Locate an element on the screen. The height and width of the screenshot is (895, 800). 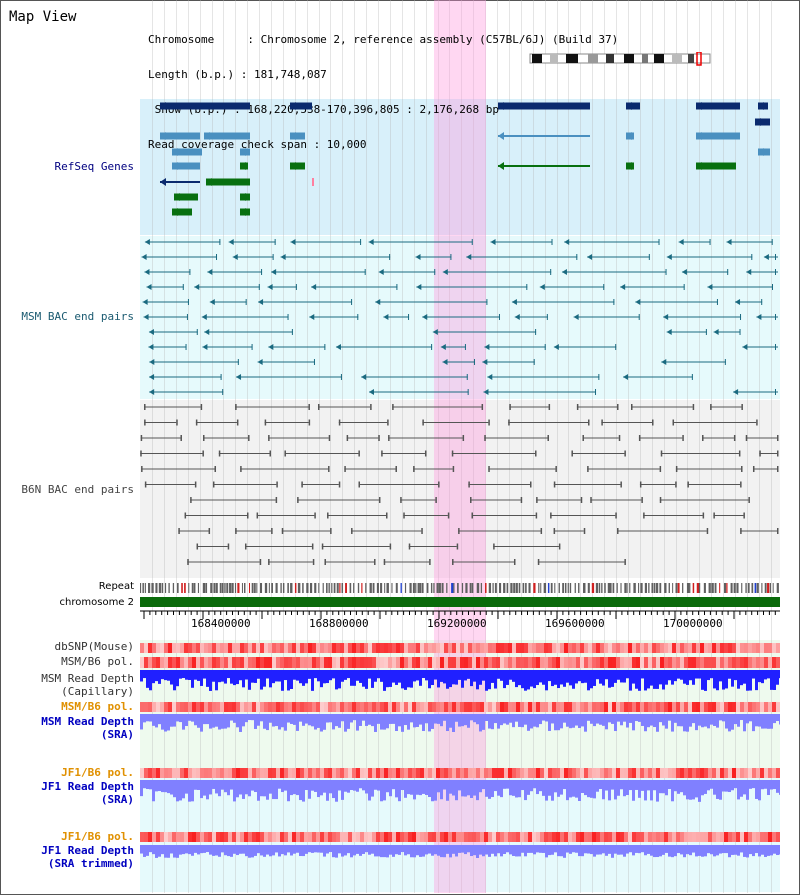
track-label-dbsnp: dbSNP(Mouse) is located at coordinates (94, 646).